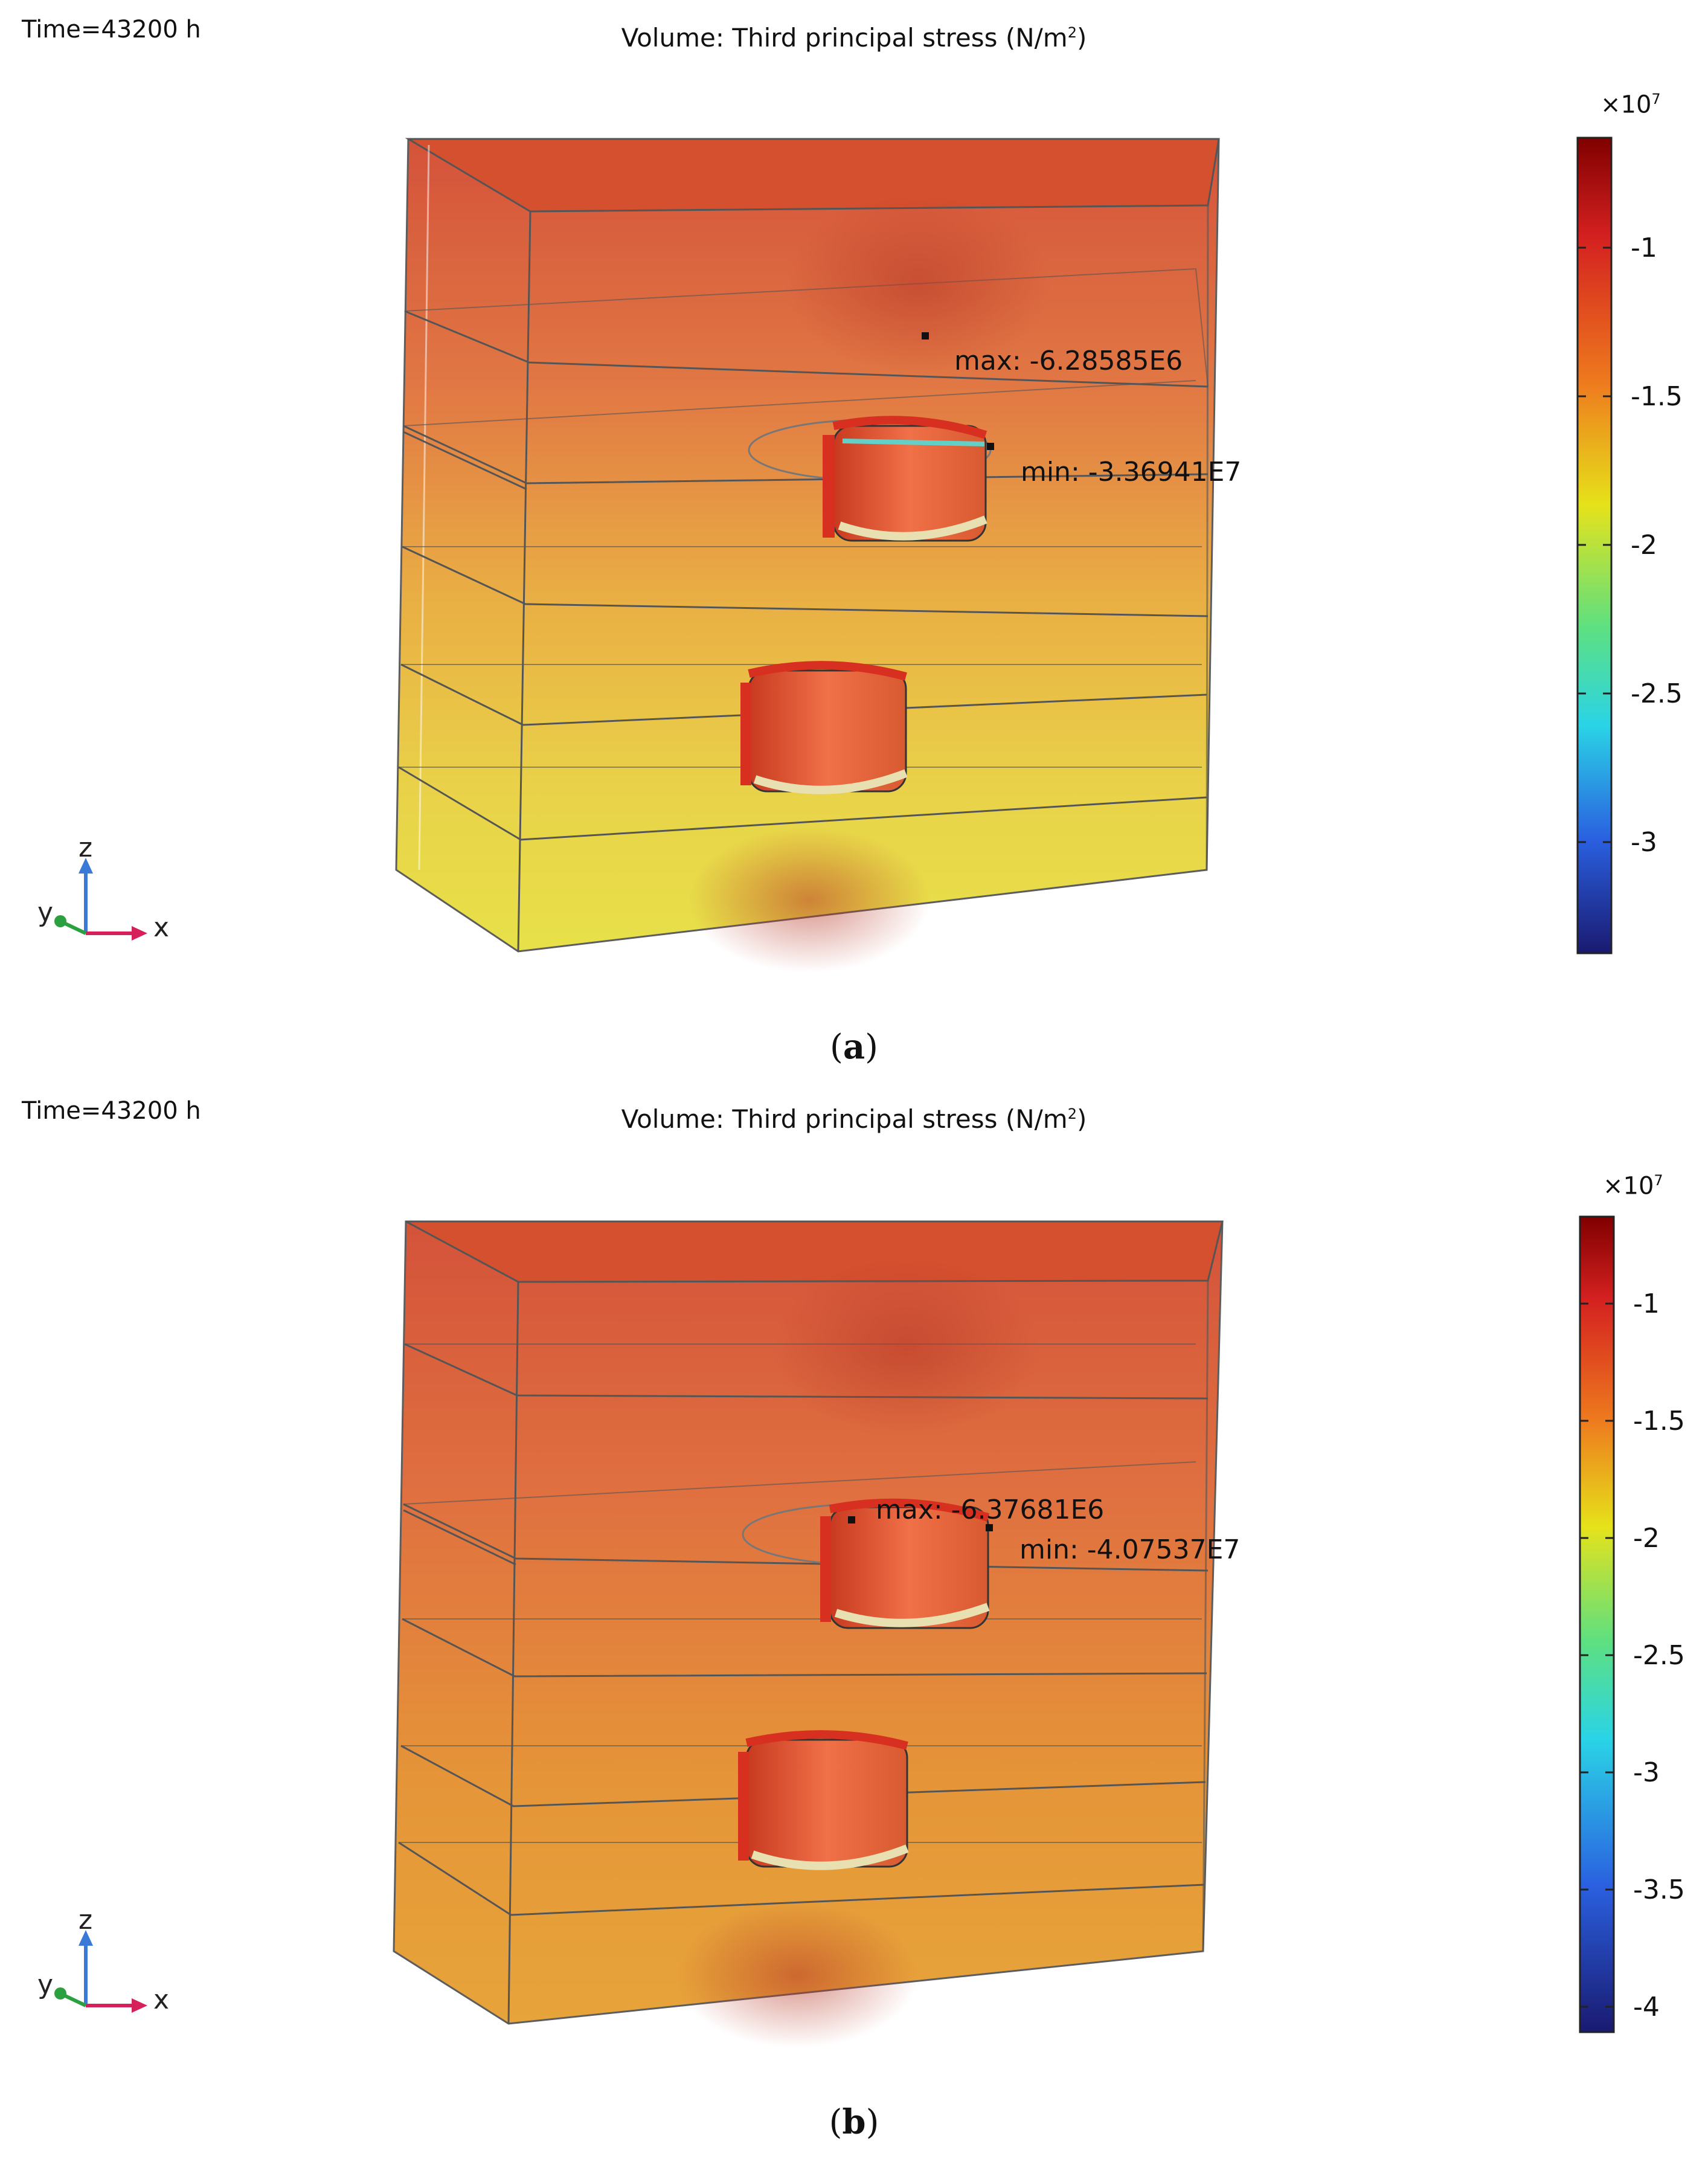 The height and width of the screenshot is (2162, 1708). I want to click on caption-letter: b, so click(854, 2122).